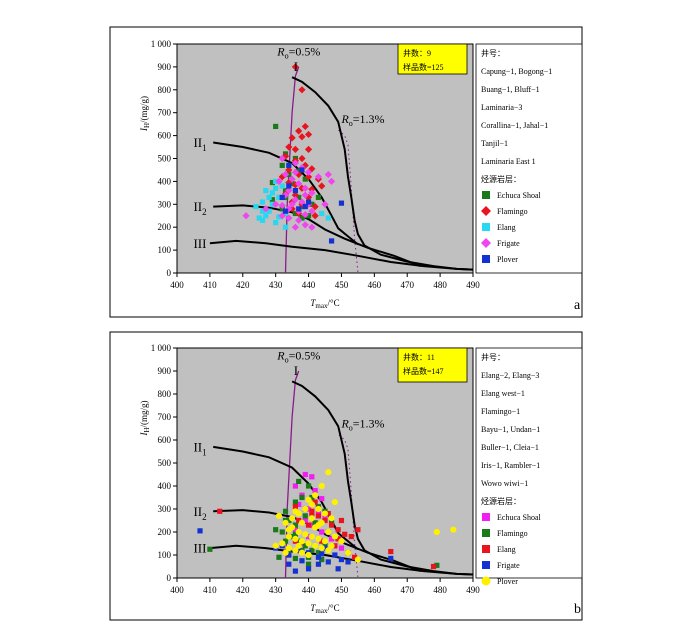  Describe the element at coordinates (362, 424) in the screenshot. I see `ro-1.3-label: Ro=1.3%` at that location.